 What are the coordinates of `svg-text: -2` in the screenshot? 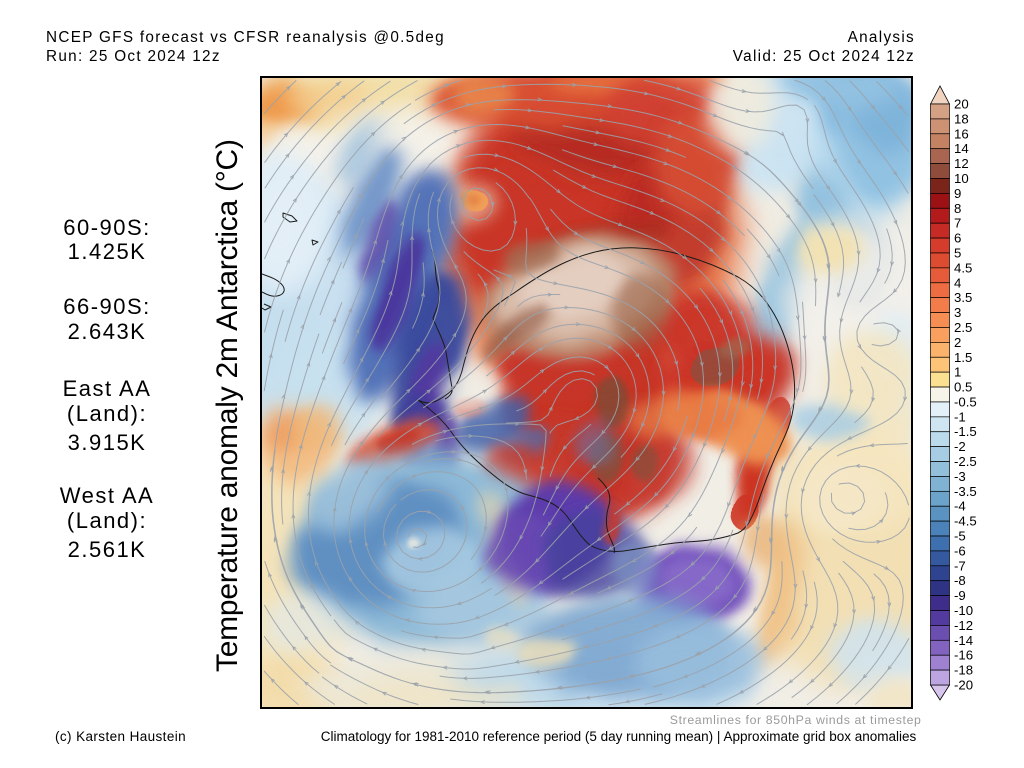 It's located at (960, 446).